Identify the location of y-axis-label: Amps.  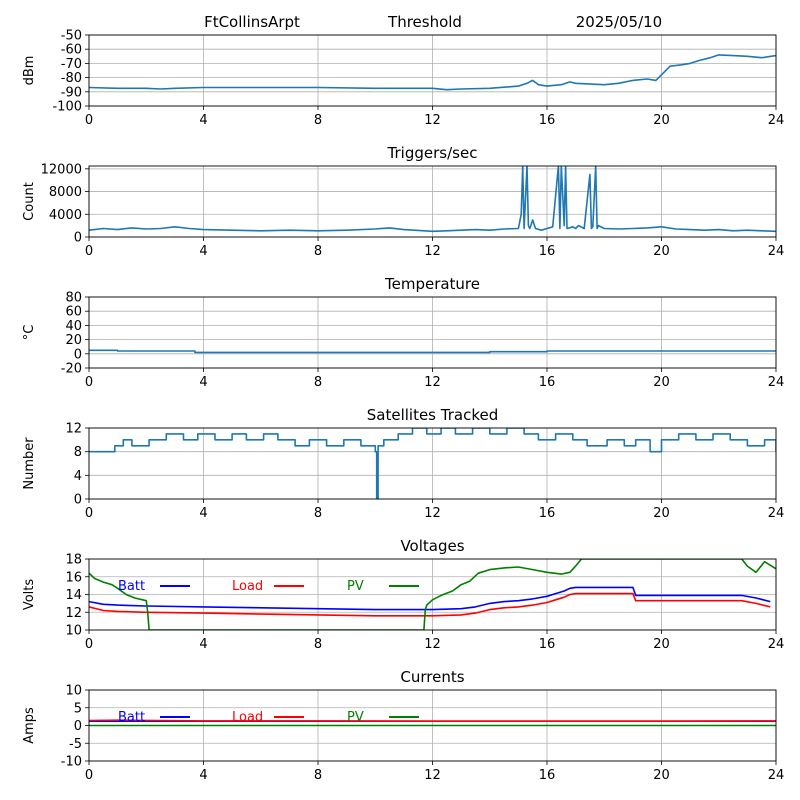
(29, 725).